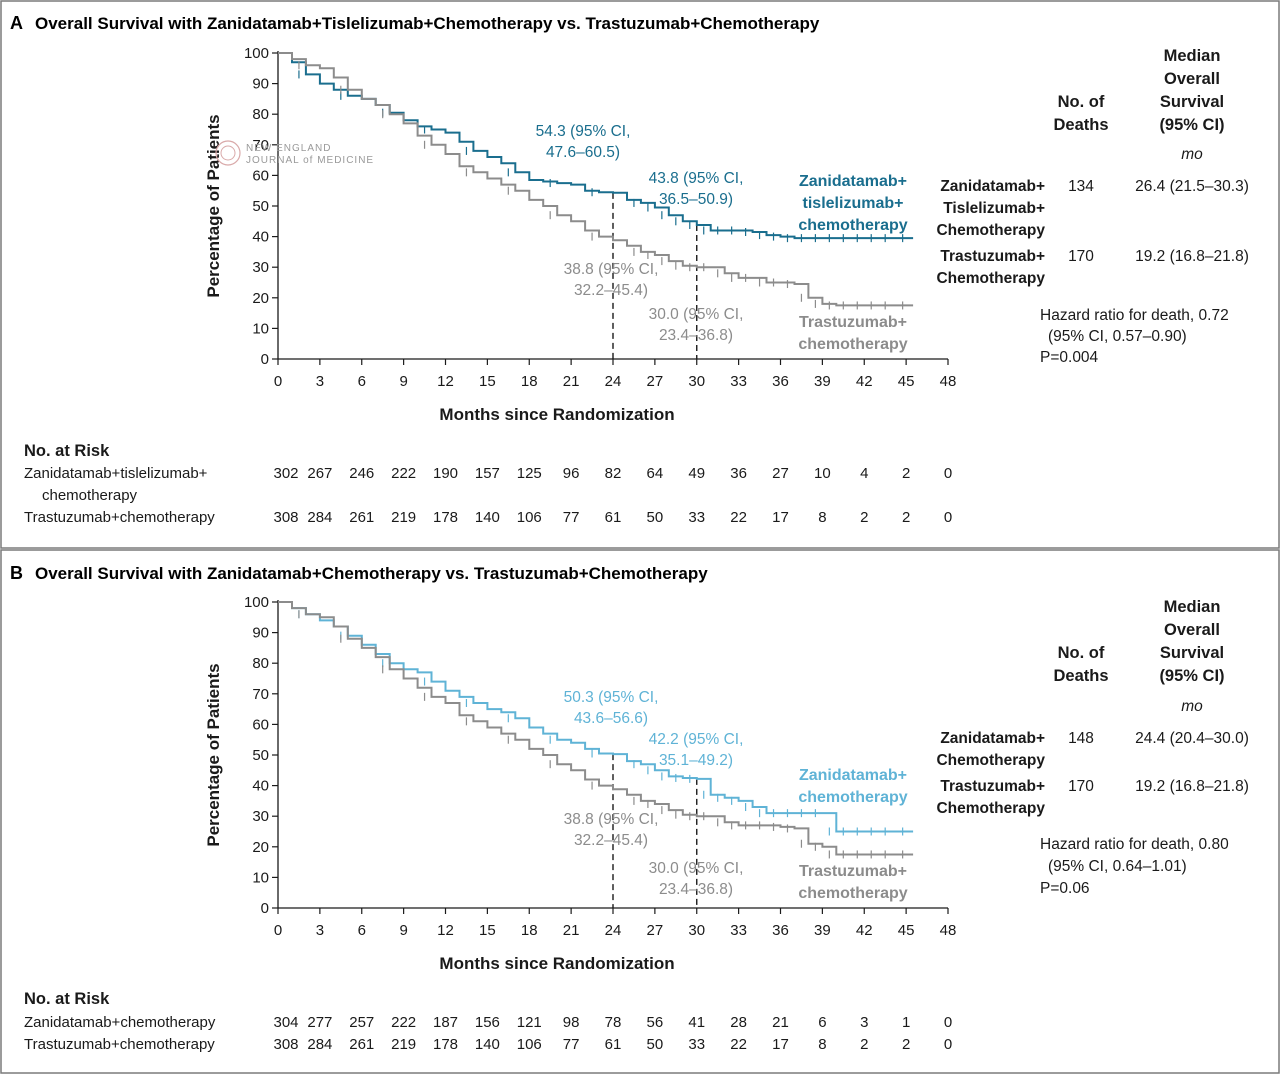  Describe the element at coordinates (556, 963) in the screenshot. I see `panel-b-x-axis-label: Months since Randomization` at that location.